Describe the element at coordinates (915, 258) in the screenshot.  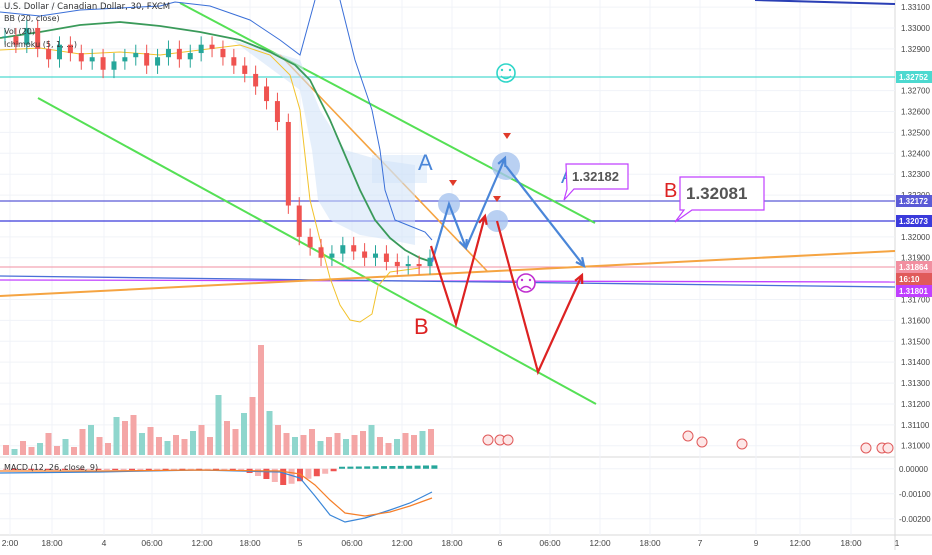
I see `price-tick-label: 1.31900` at that location.